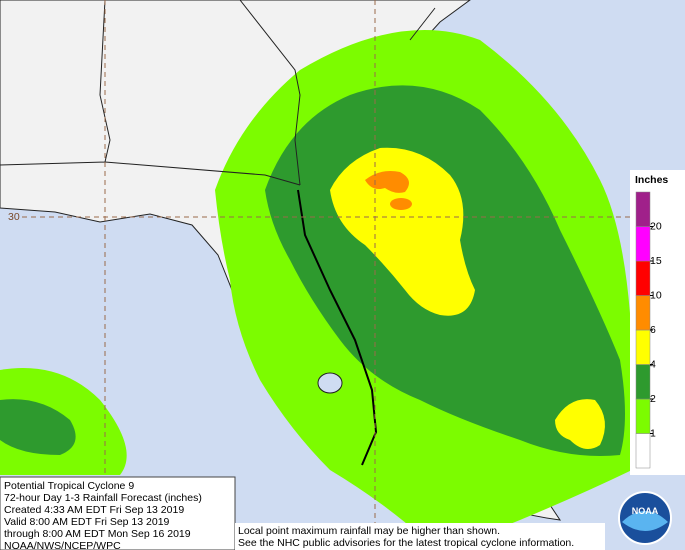 This screenshot has height=550, width=685. I want to click on logo-text: NOAA, so click(645, 511).